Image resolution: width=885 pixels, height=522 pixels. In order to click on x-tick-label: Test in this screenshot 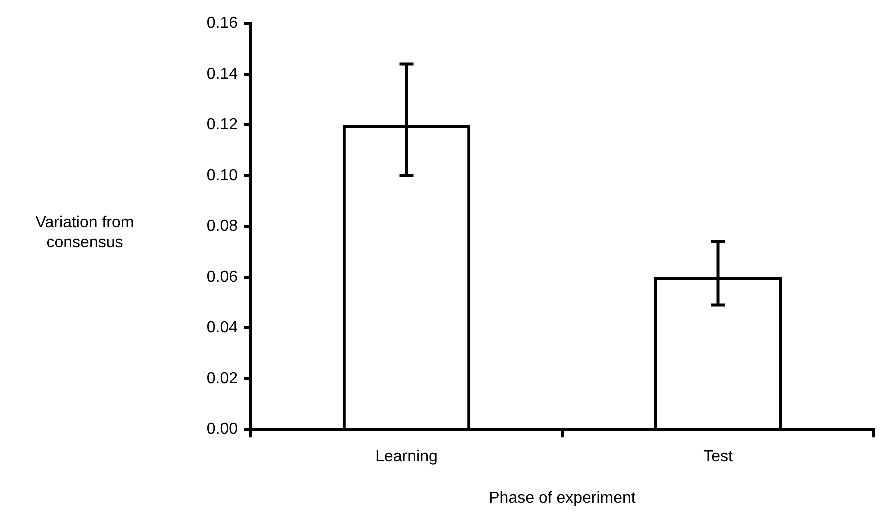, I will do `click(719, 457)`.